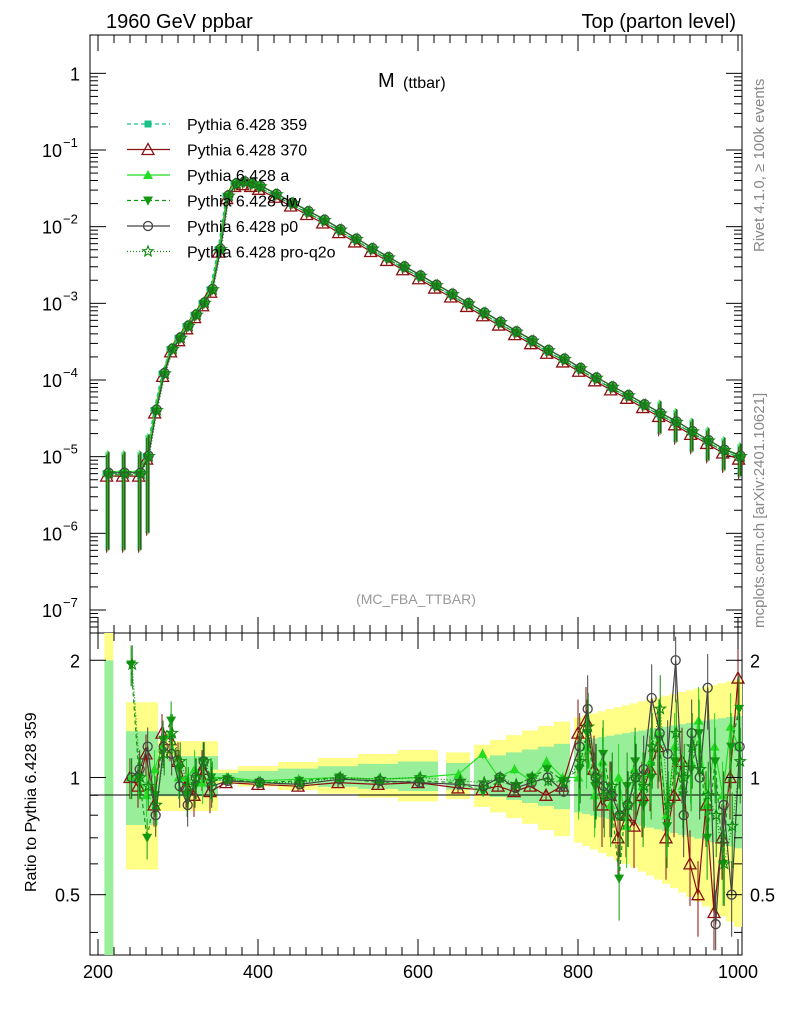 This screenshot has width=786, height=1024. What do you see at coordinates (70, 219) in the screenshot?
I see `main-ytick-exponent: −2` at bounding box center [70, 219].